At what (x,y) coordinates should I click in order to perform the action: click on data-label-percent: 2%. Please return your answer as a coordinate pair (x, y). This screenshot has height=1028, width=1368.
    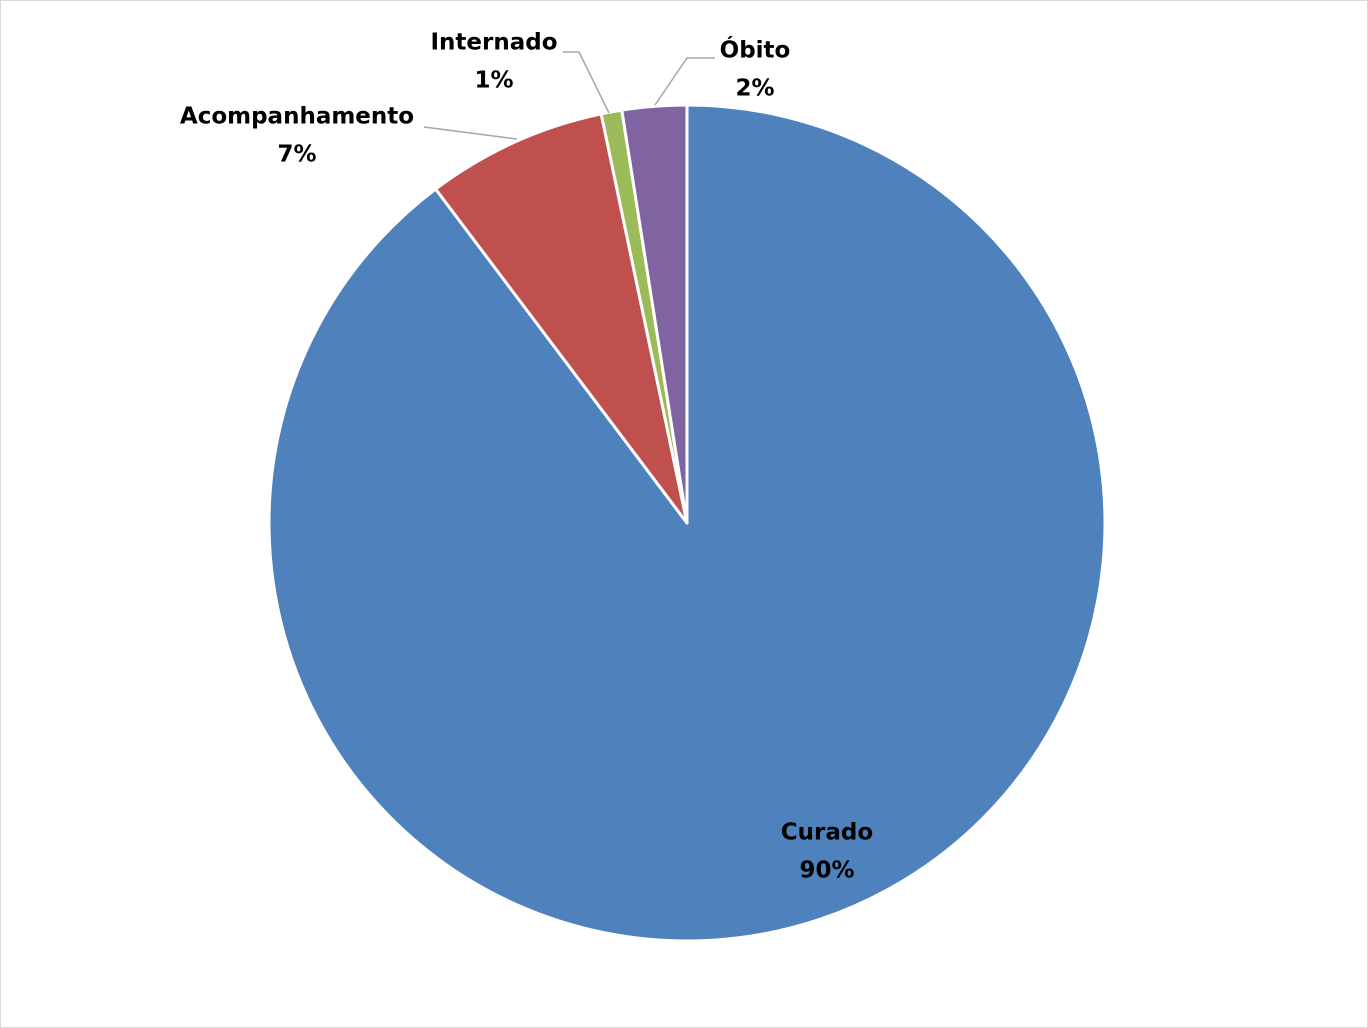
    Looking at the image, I should click on (754, 89).